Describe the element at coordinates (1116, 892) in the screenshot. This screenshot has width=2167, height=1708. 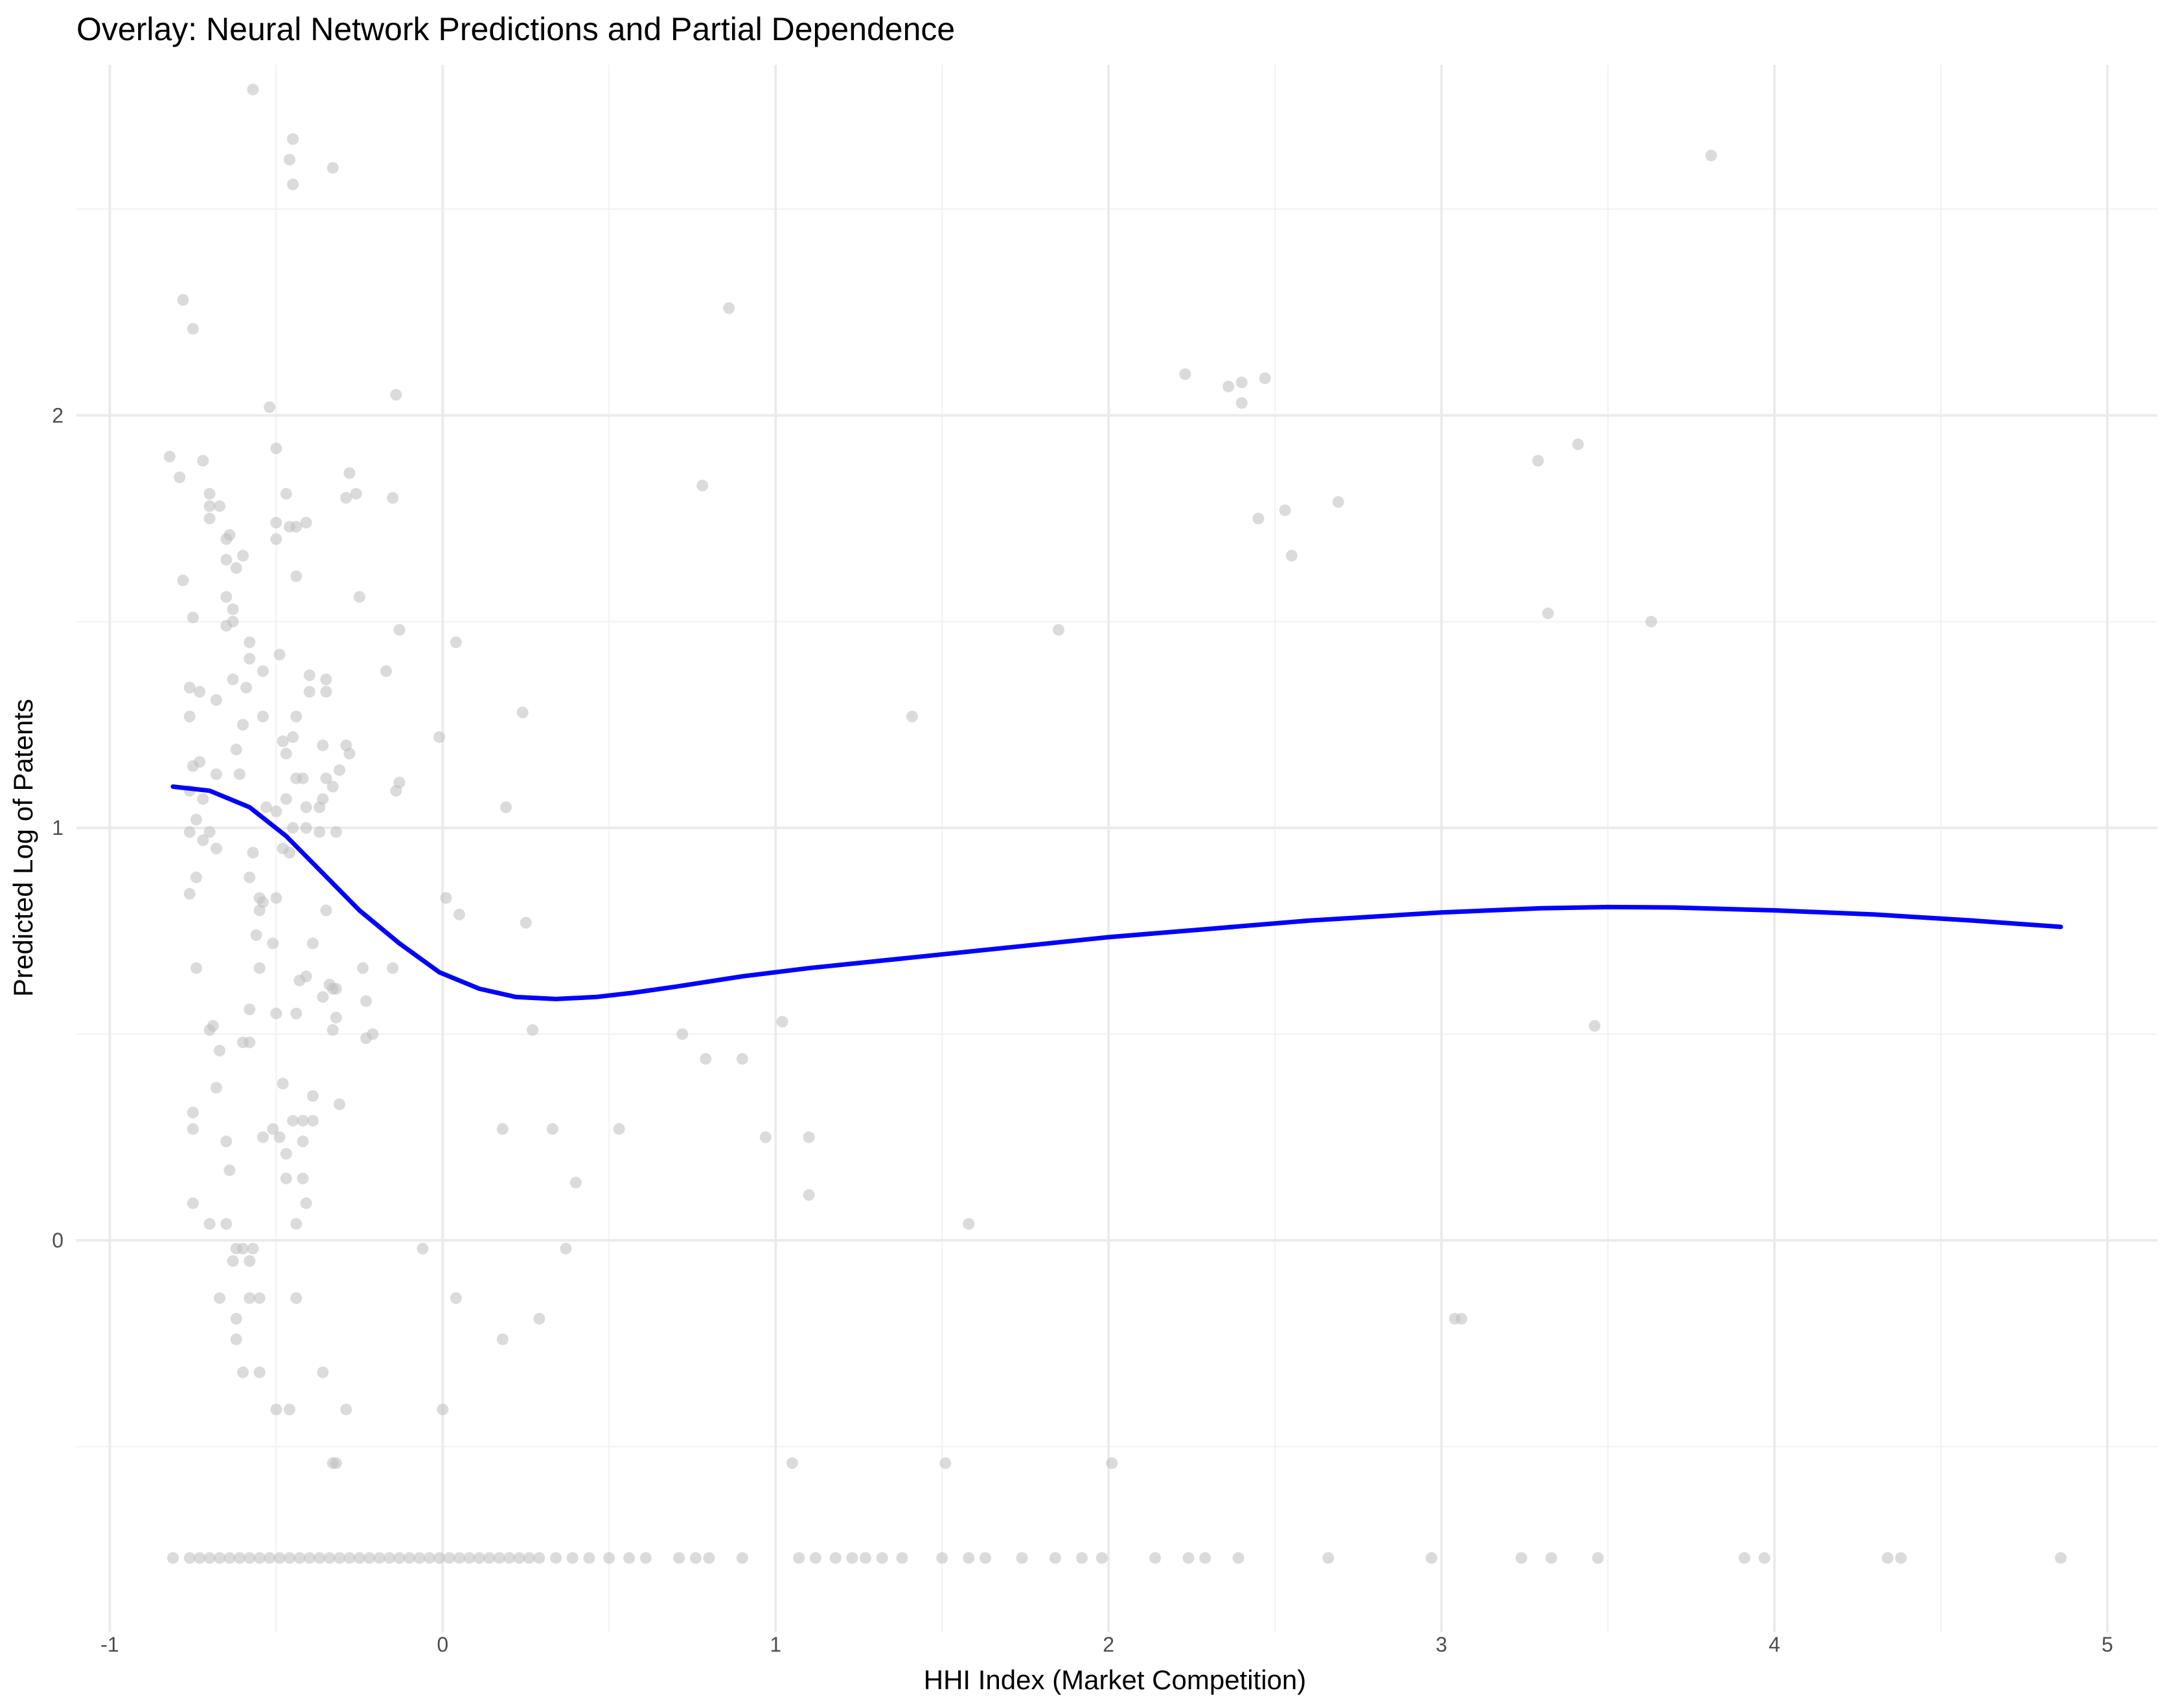
I see `partial-dependence` at that location.